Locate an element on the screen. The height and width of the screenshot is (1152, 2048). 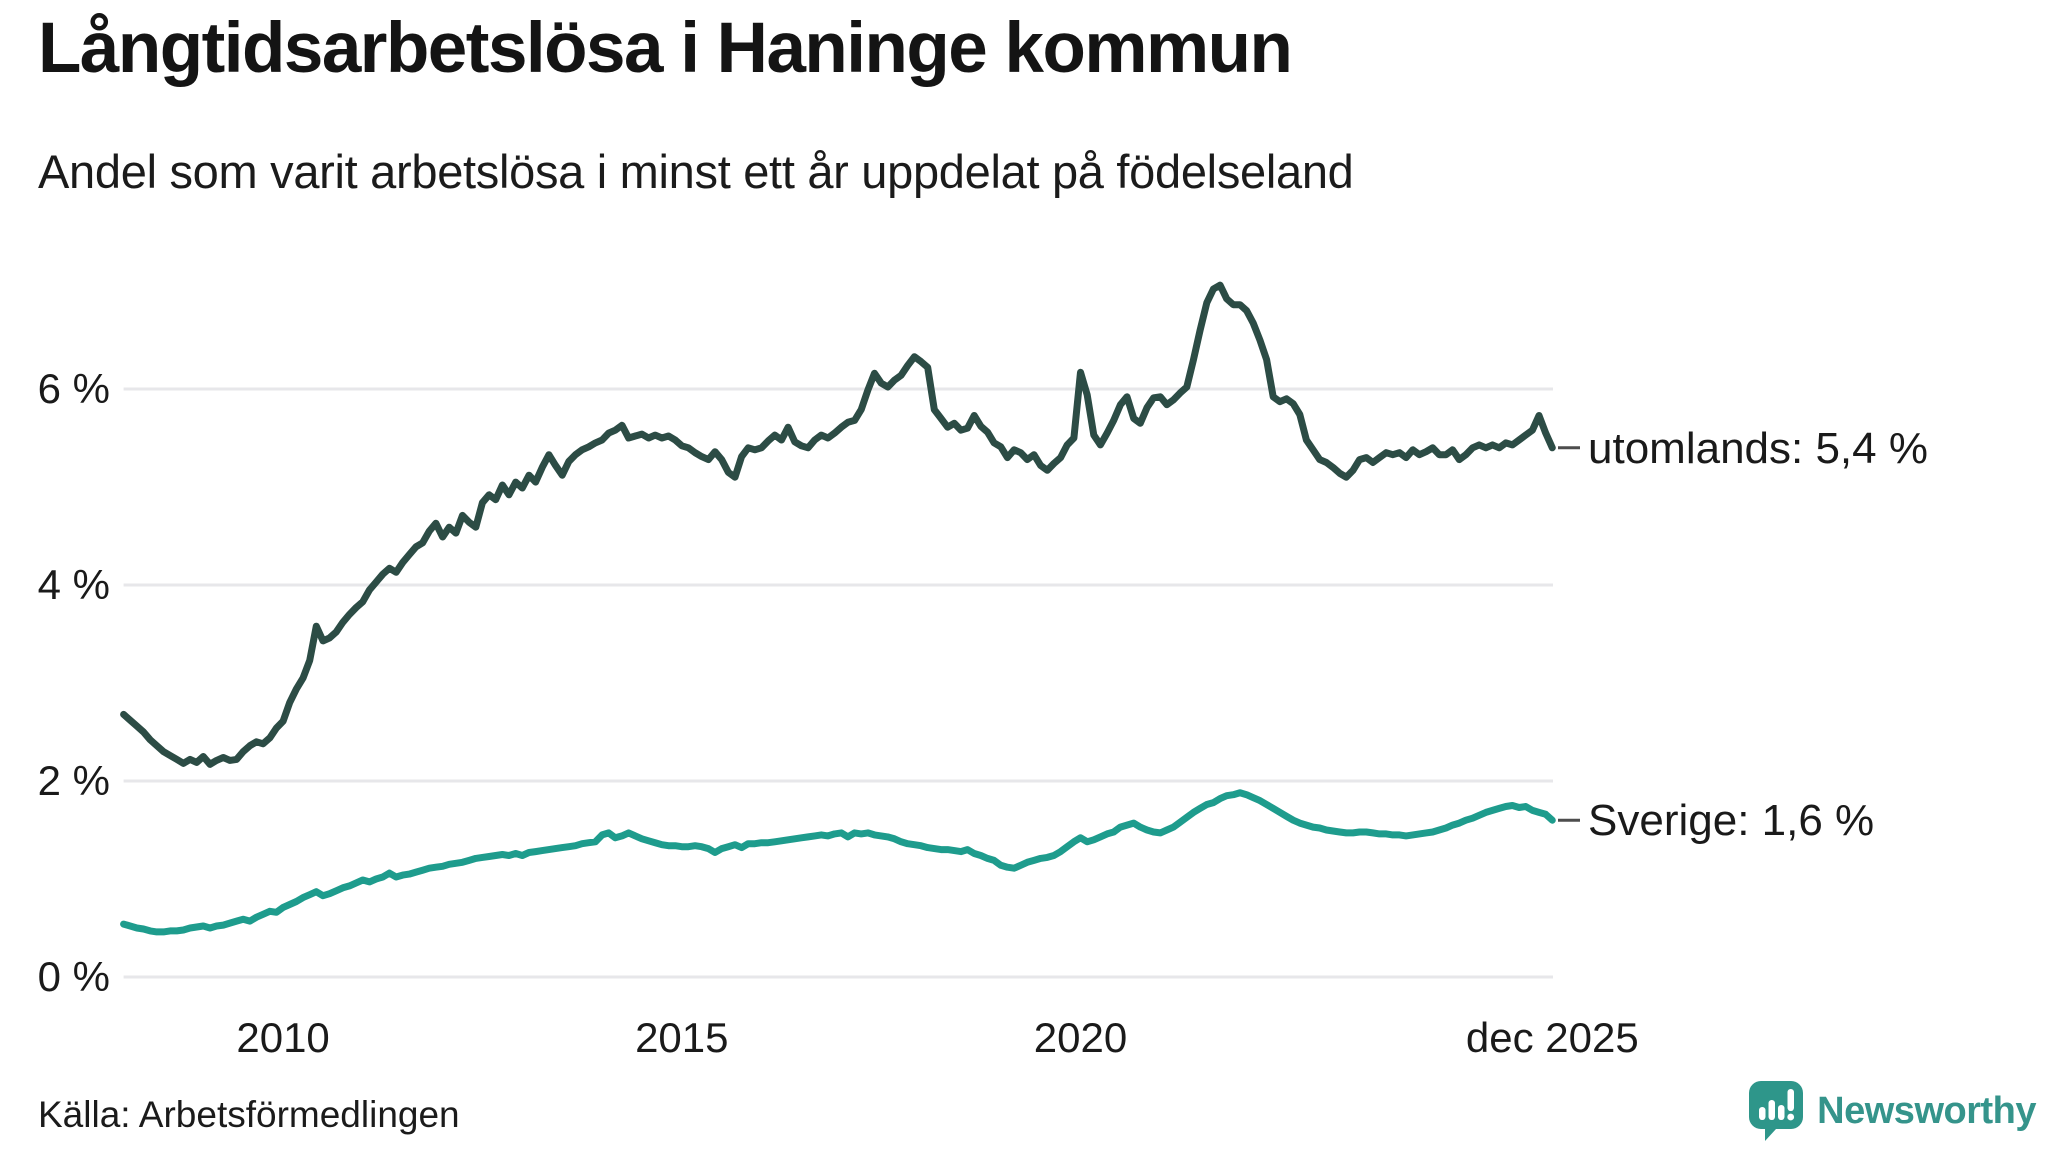
newsworthy-logo: Newsworthy is located at coordinates (1892, 1111).